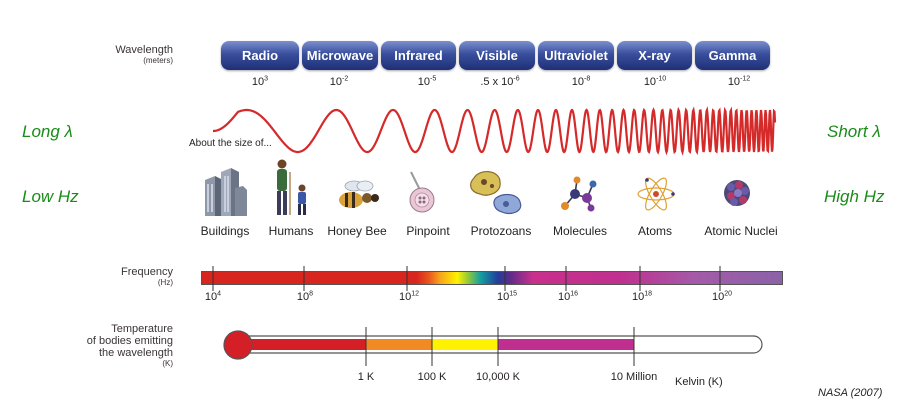 This screenshot has width=918, height=410. What do you see at coordinates (654, 55) in the screenshot?
I see `band-x-ray: X-ray` at bounding box center [654, 55].